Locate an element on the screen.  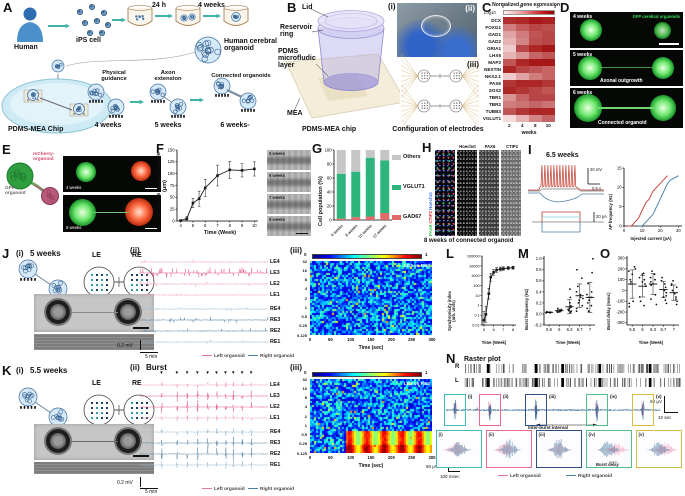
svg-text: 20 is located at coordinates (329, 205).